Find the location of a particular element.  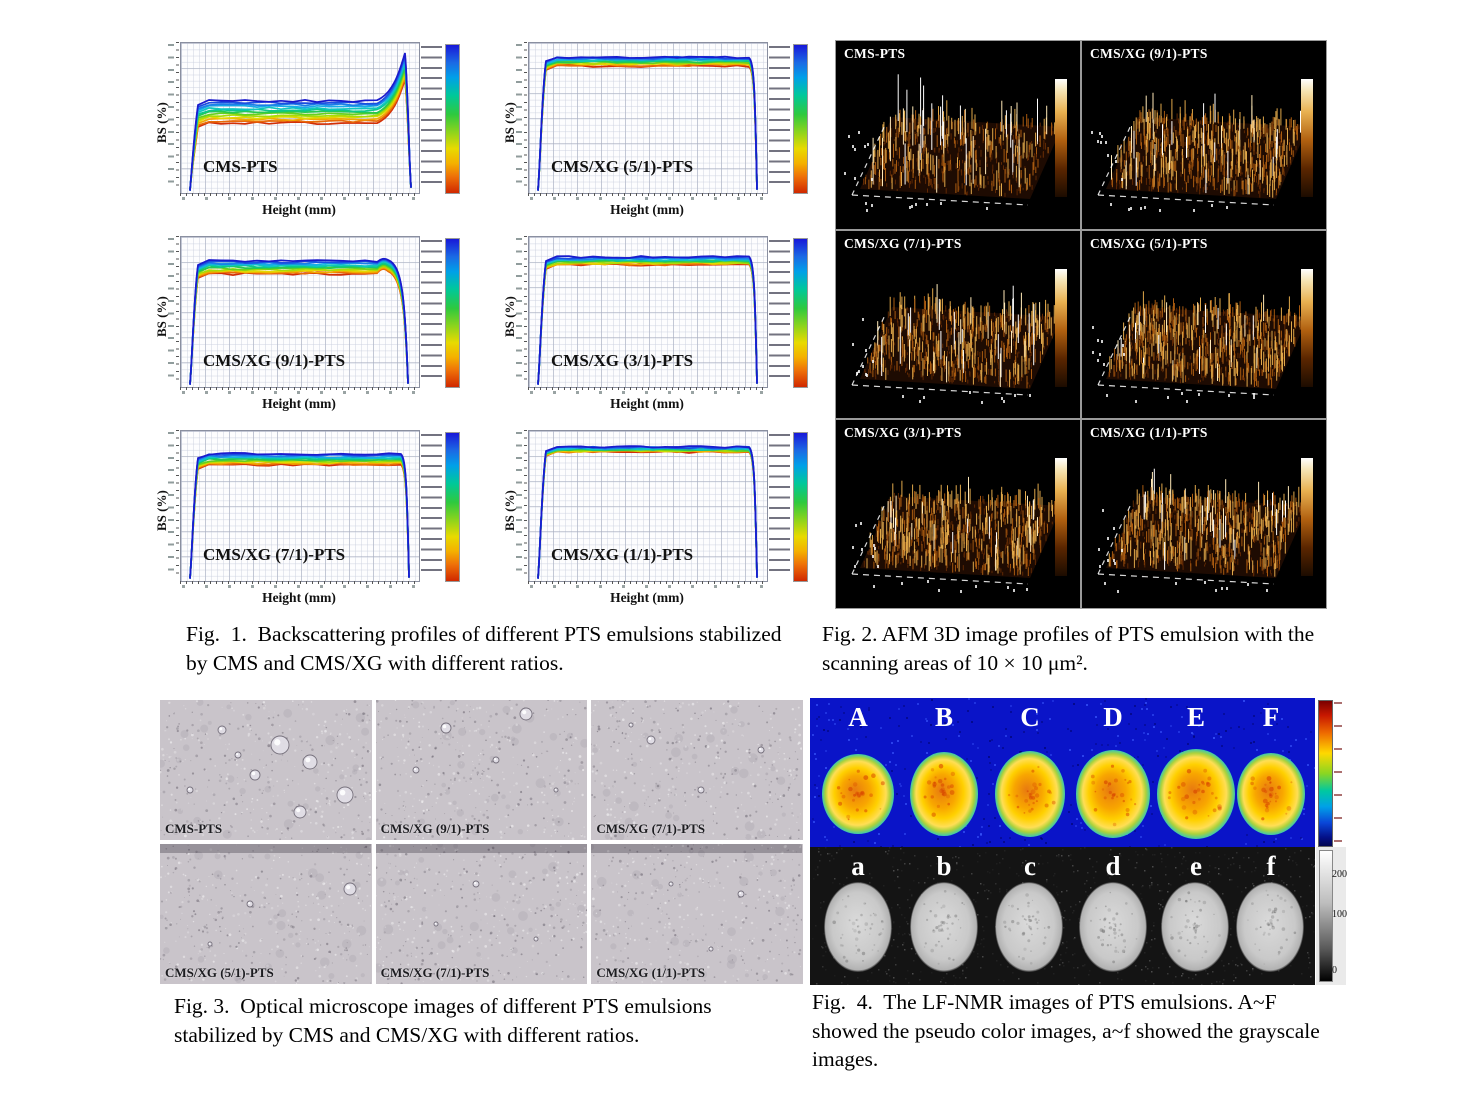

sample-letter-d: d is located at coordinates (1113, 866).